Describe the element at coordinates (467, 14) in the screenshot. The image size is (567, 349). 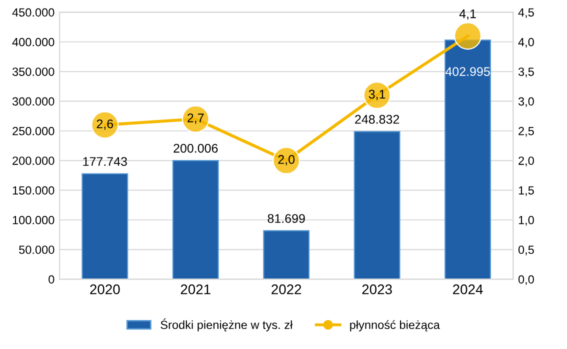
I see `data-label: 4,1` at that location.